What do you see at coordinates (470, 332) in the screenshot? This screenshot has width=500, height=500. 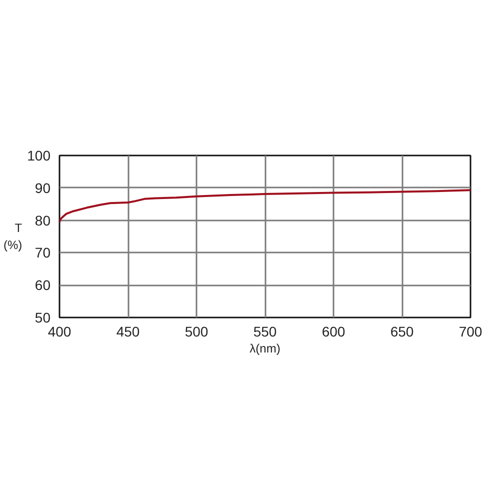 I see `x-tick-label: 700` at bounding box center [470, 332].